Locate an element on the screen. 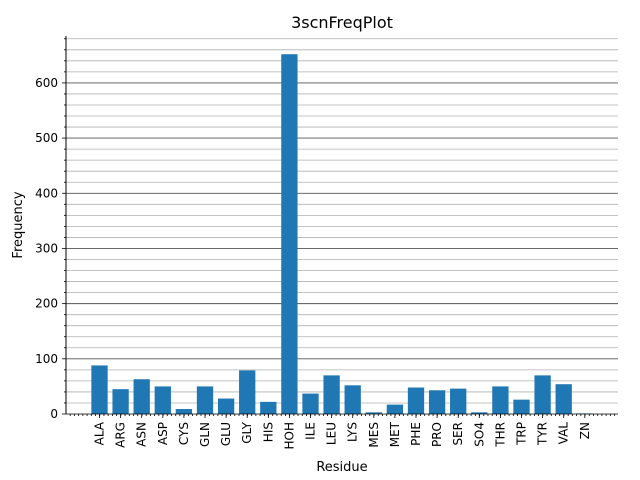  y-tick-label: 300 is located at coordinates (46, 248).